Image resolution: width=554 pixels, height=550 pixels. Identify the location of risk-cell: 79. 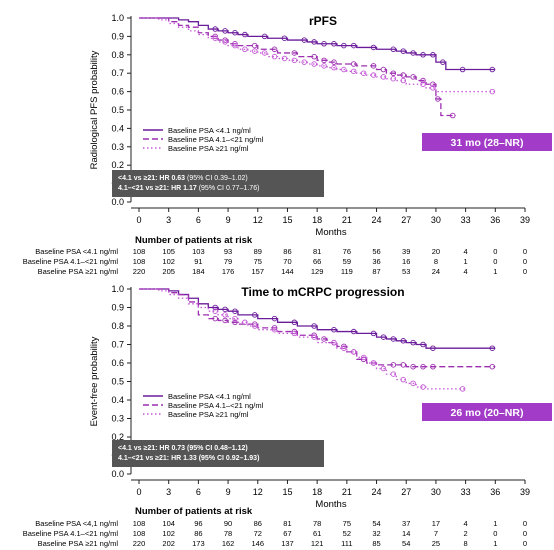
(228, 261).